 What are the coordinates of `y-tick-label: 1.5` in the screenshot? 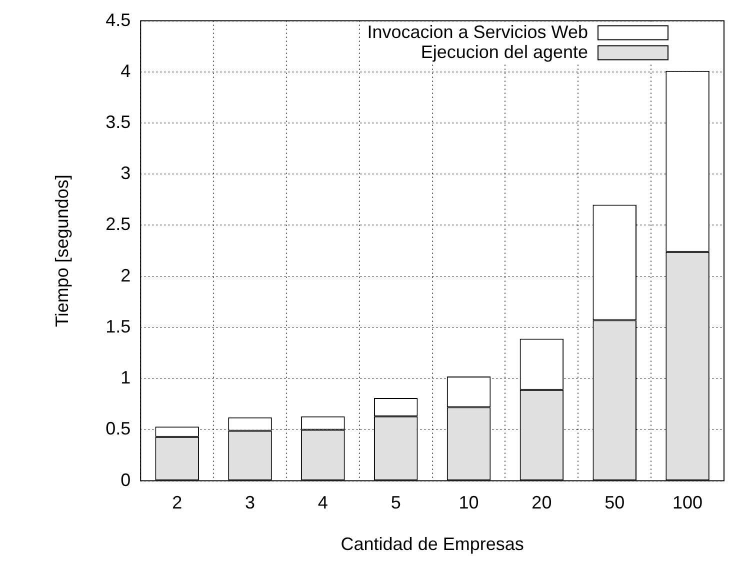 It's located at (118, 326).